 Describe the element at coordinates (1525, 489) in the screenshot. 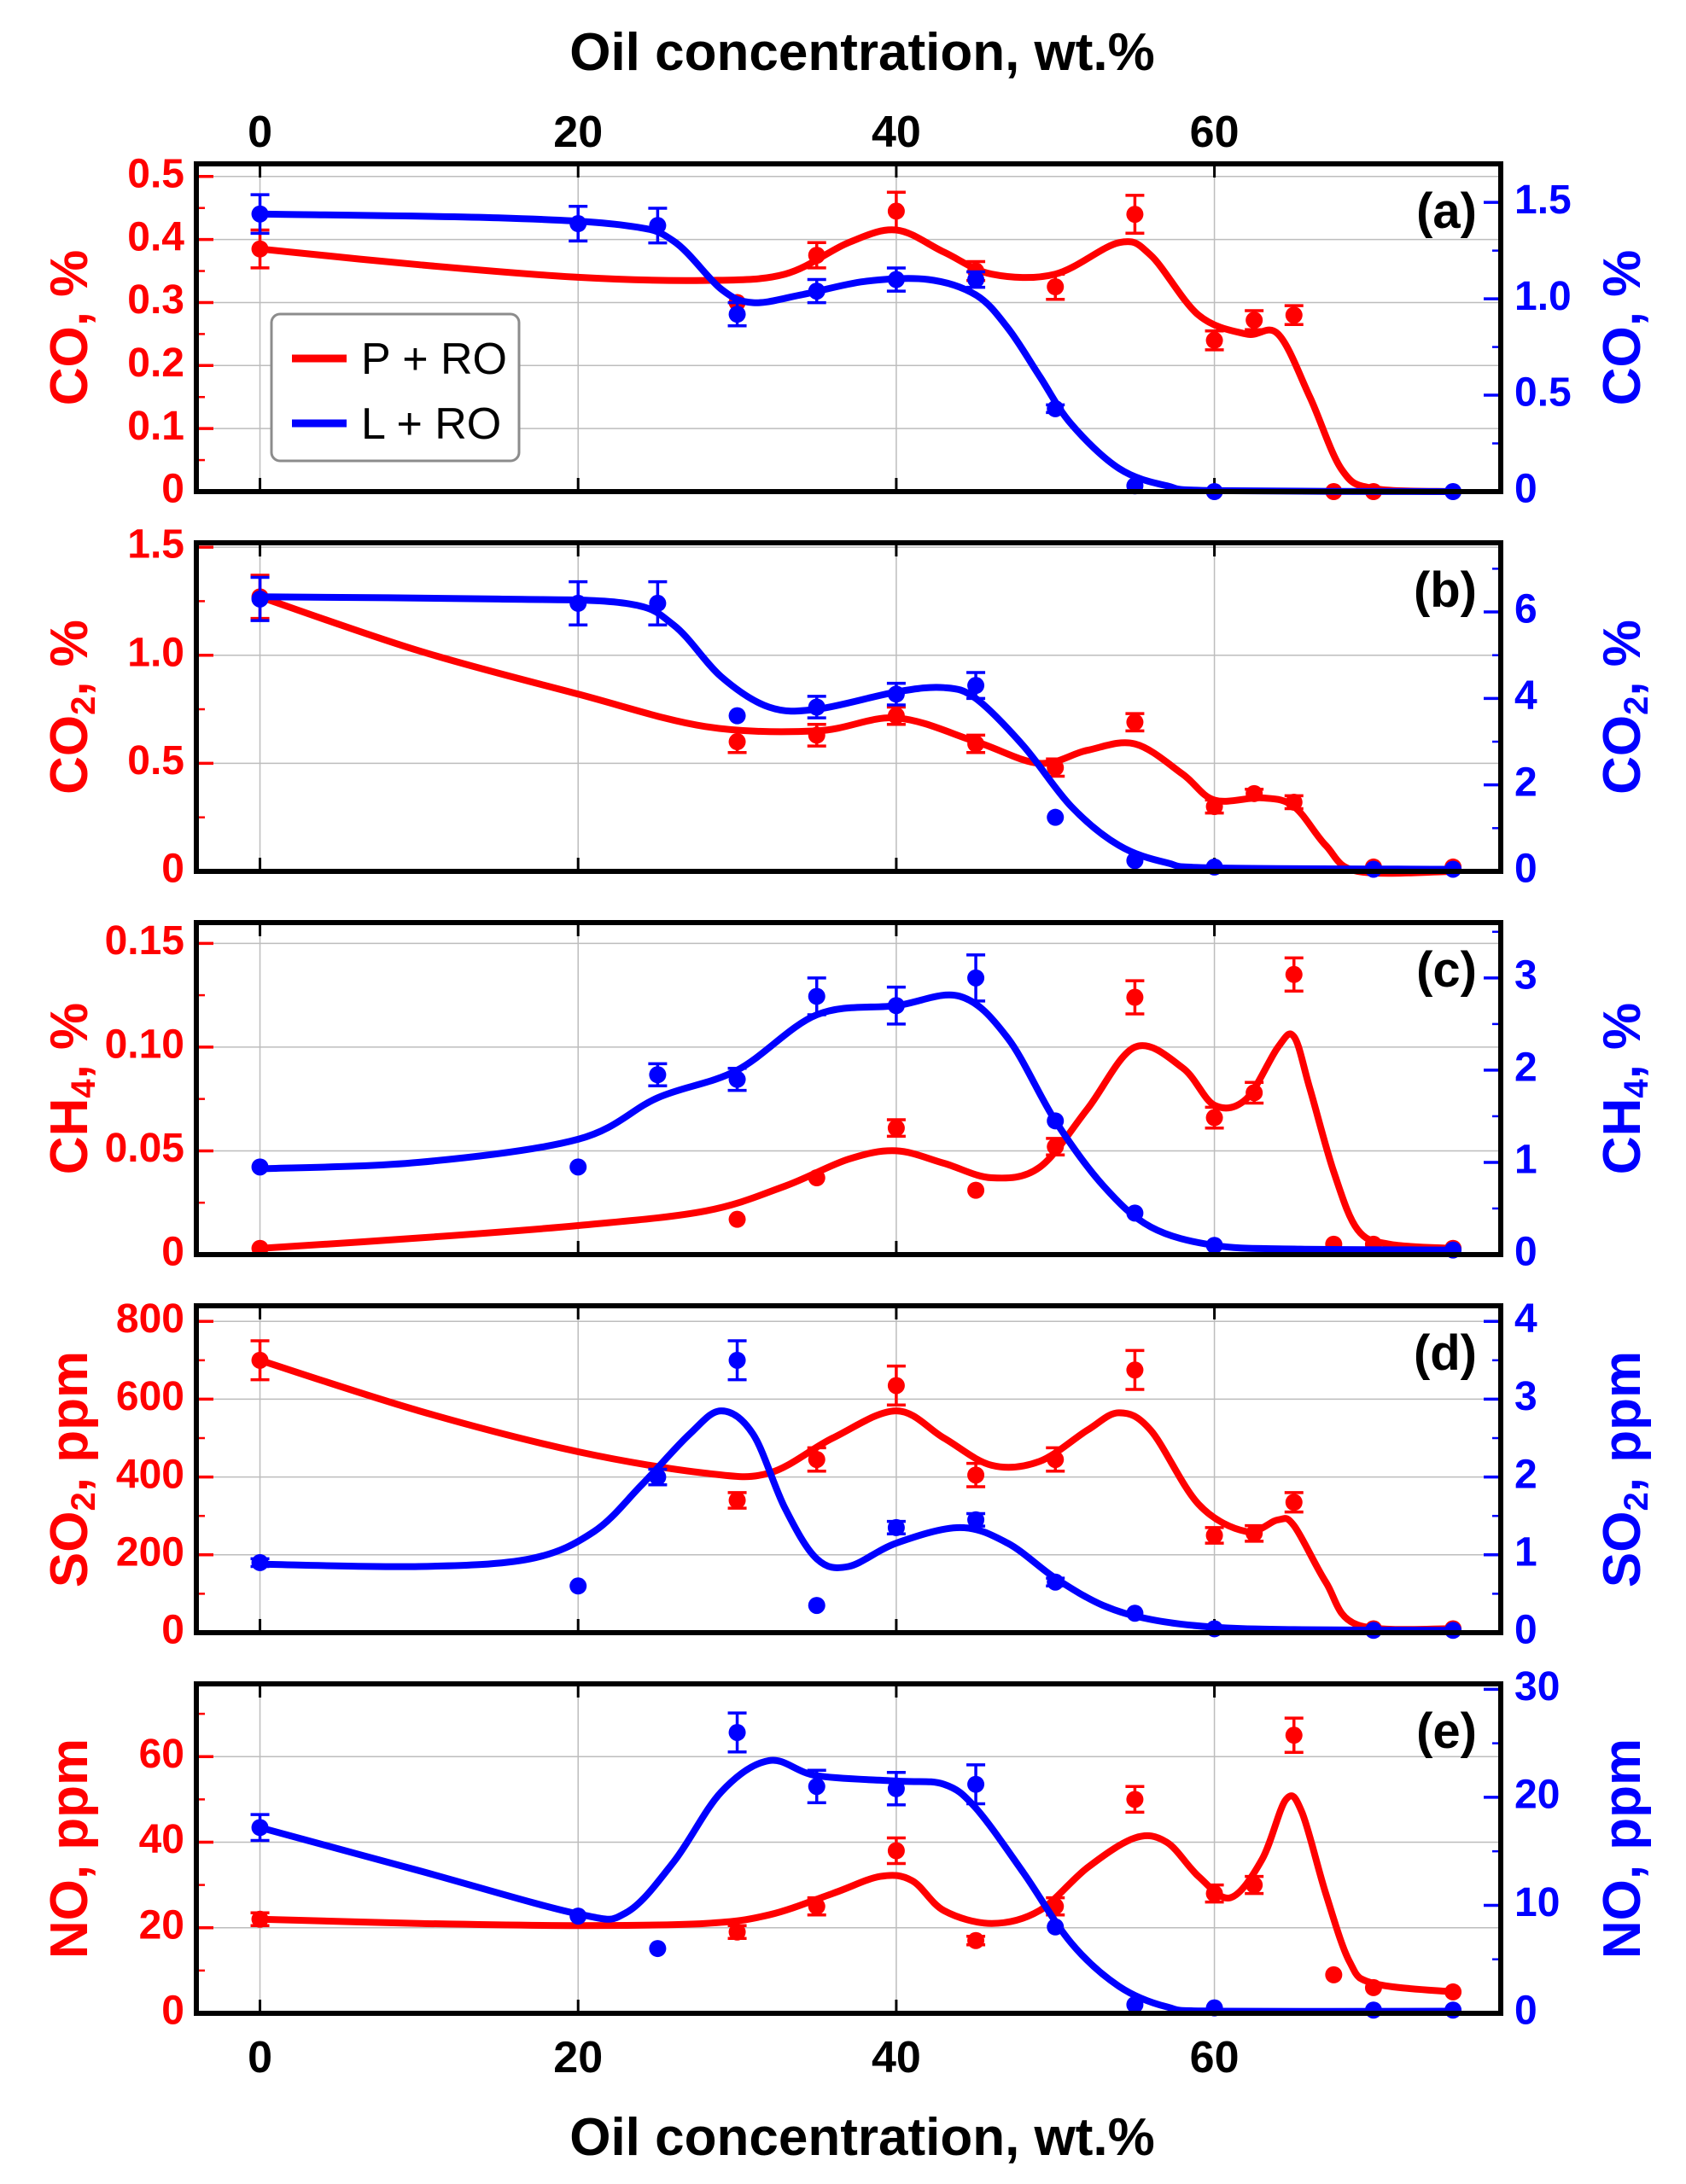

I see `panel-a-right-tick-label-0: 0` at that location.